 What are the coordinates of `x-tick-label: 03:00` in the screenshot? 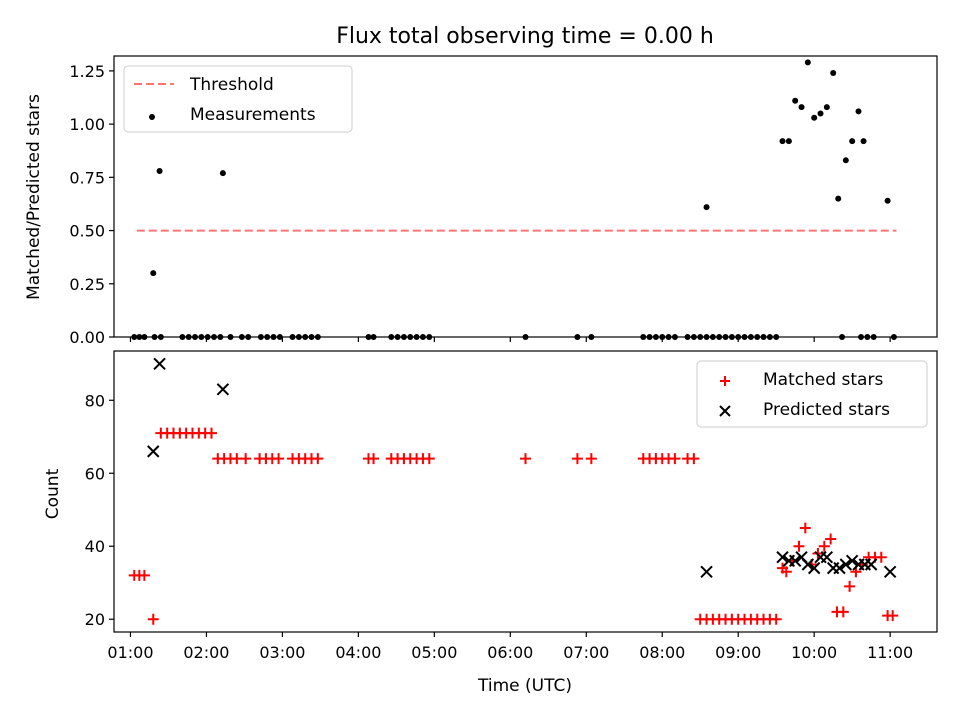 It's located at (282, 652).